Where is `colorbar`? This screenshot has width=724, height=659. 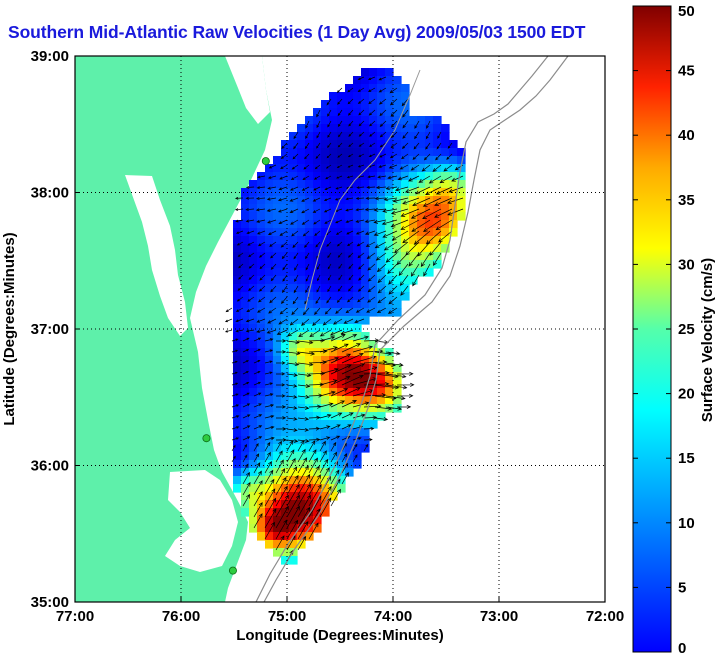
colorbar is located at coordinates (652, 329).